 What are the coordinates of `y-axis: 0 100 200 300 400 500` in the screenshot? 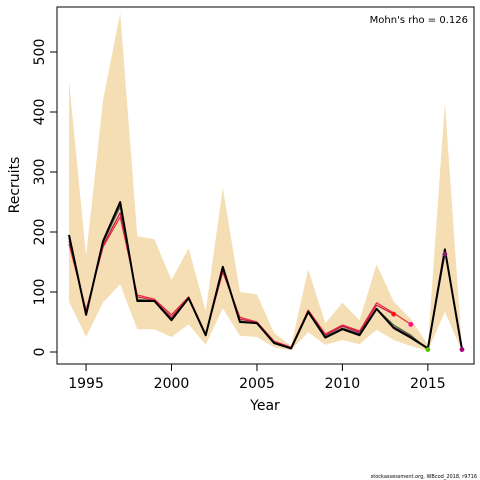 It's located at (44, 198).